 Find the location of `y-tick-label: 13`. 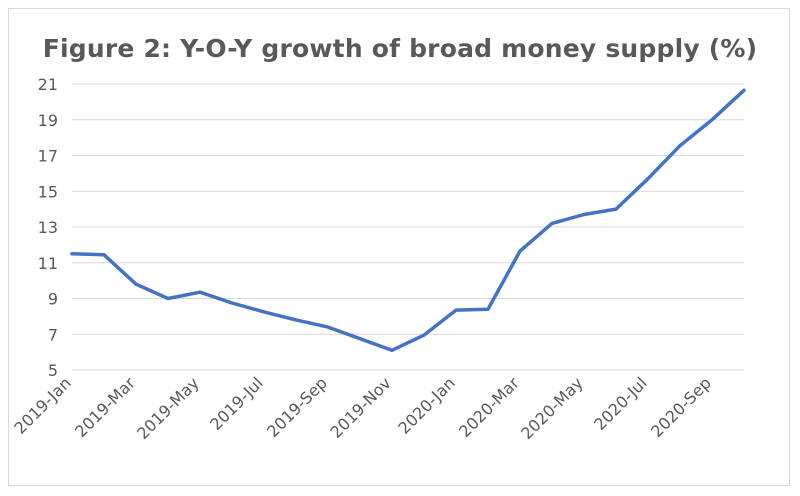

y-tick-label: 13 is located at coordinates (48, 227).